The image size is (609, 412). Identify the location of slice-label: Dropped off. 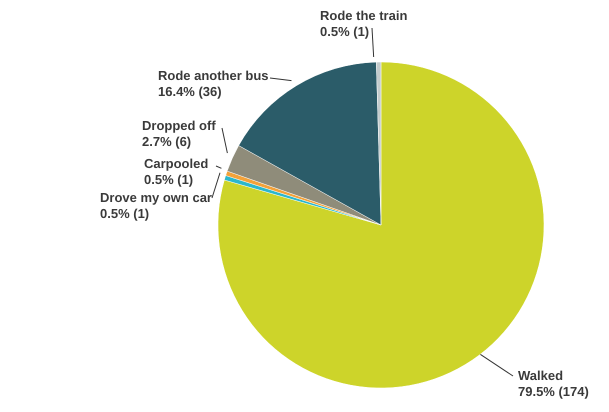
(179, 125).